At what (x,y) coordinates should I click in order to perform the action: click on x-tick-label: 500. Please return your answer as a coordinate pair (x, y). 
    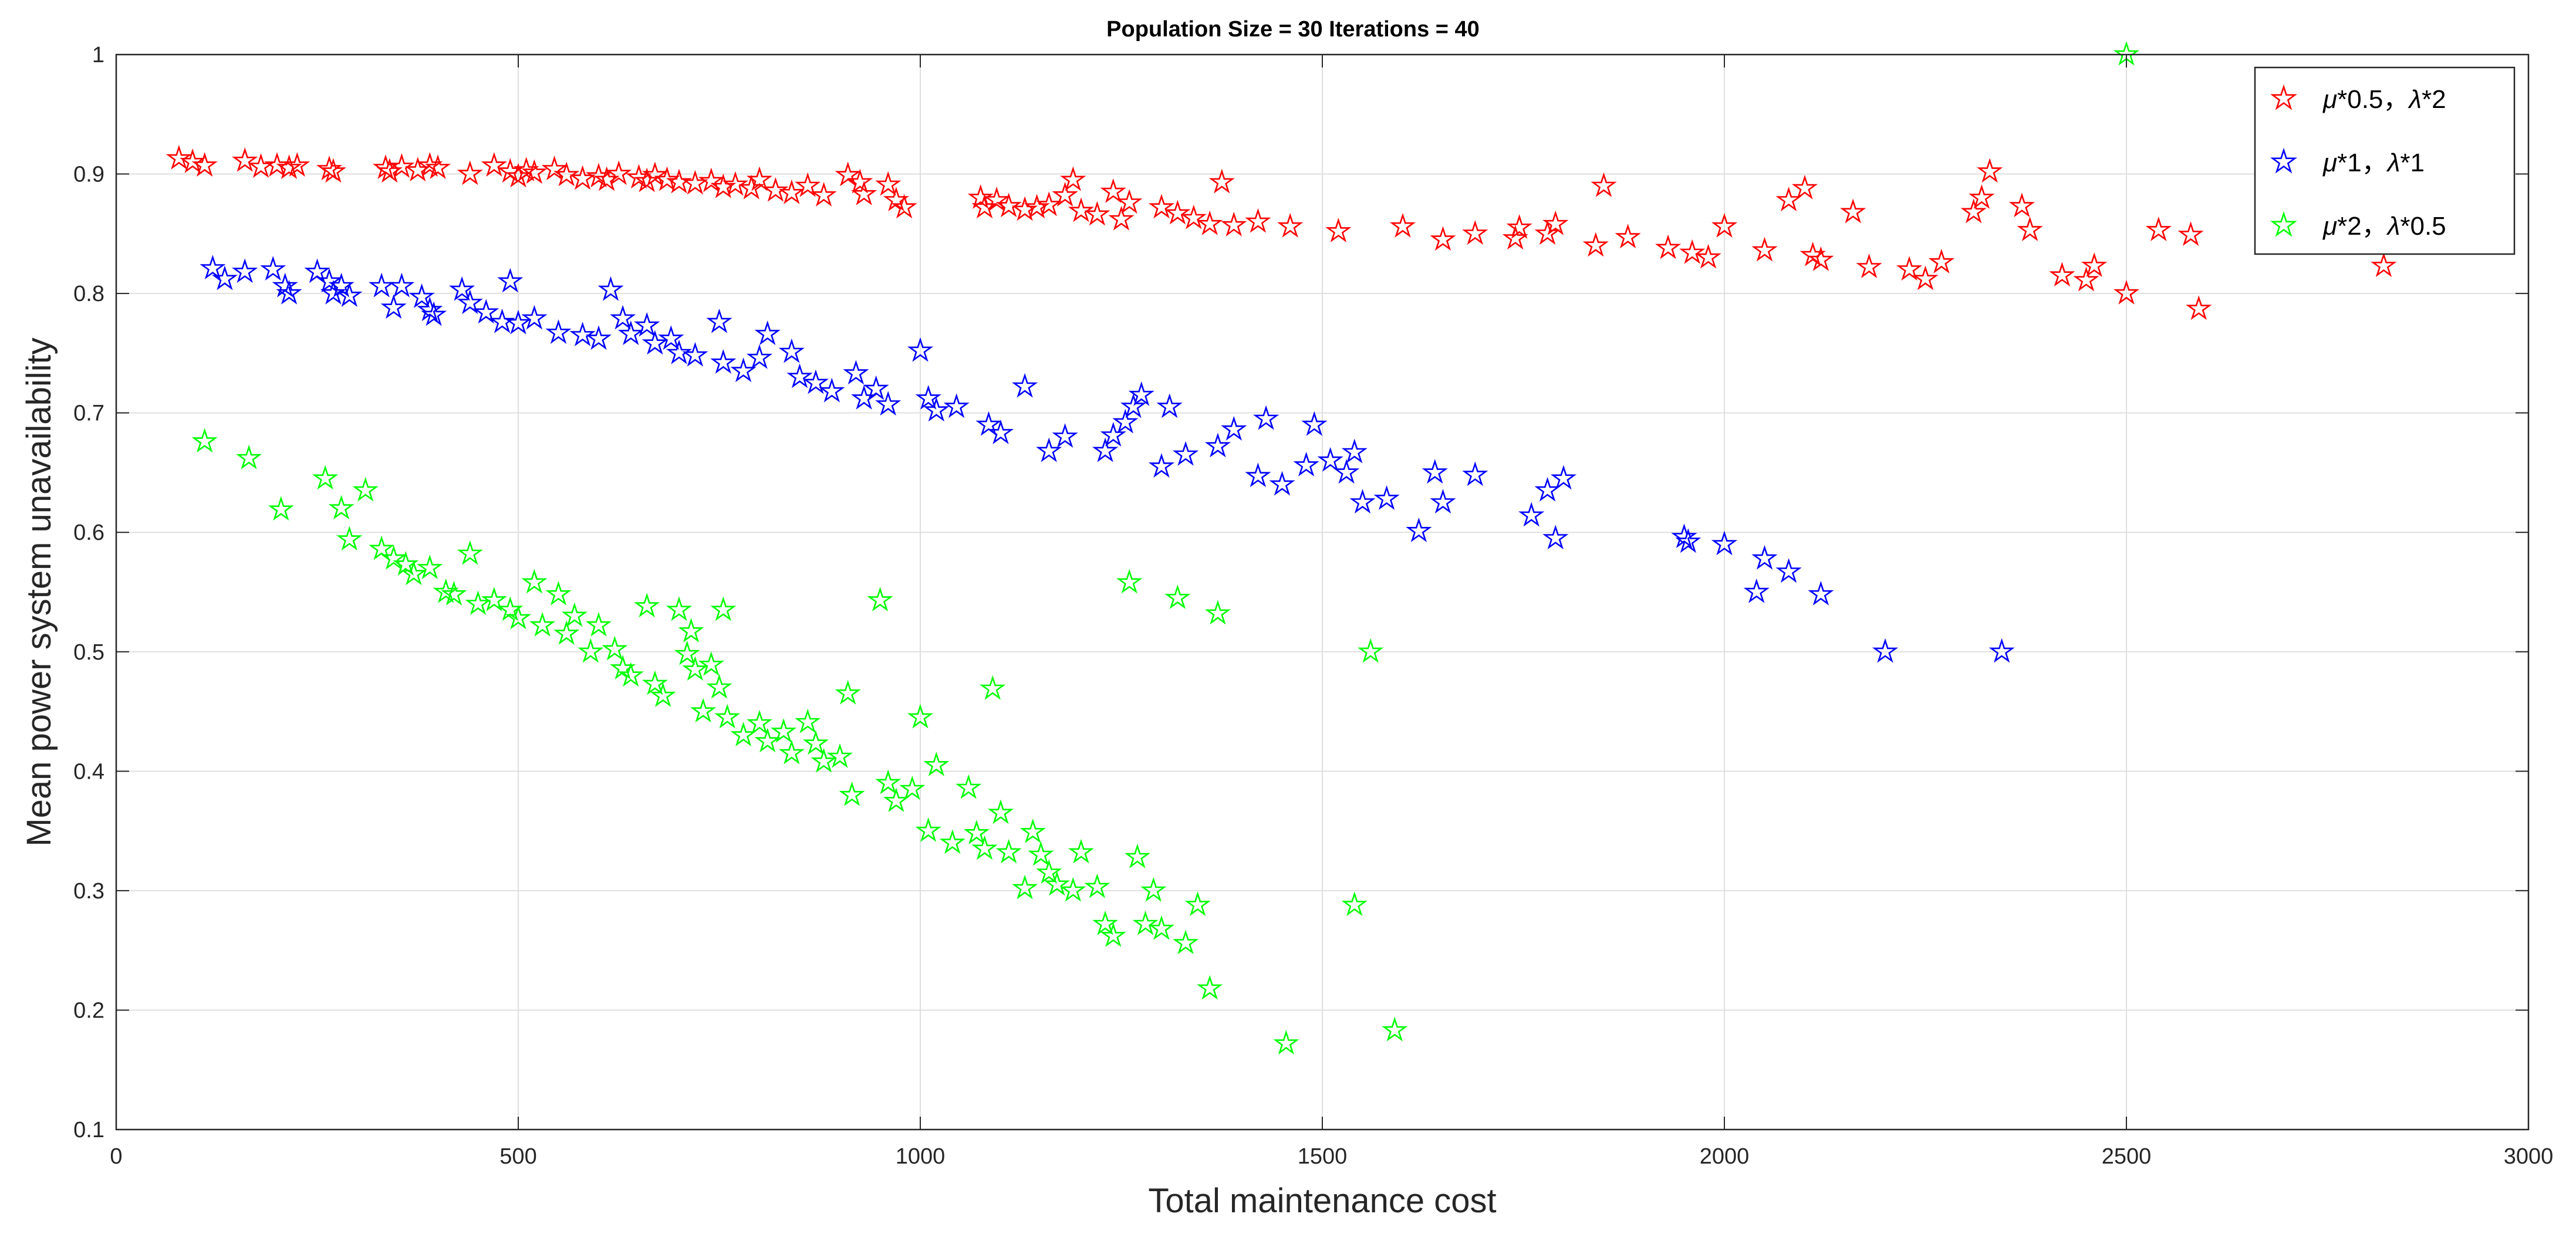
    Looking at the image, I should click on (517, 1156).